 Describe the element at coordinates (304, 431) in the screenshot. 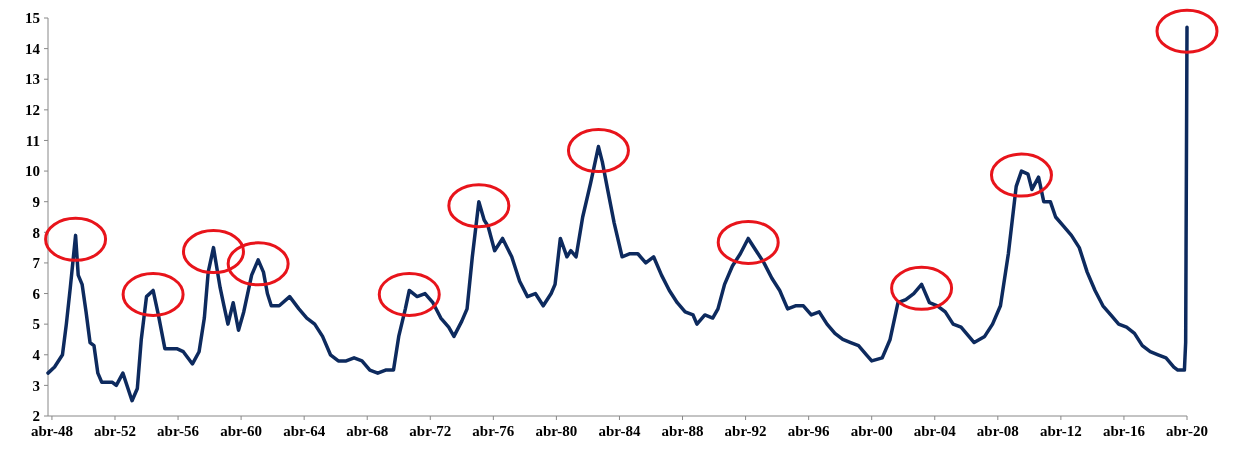

I see `x-tick-label: abr-64` at that location.